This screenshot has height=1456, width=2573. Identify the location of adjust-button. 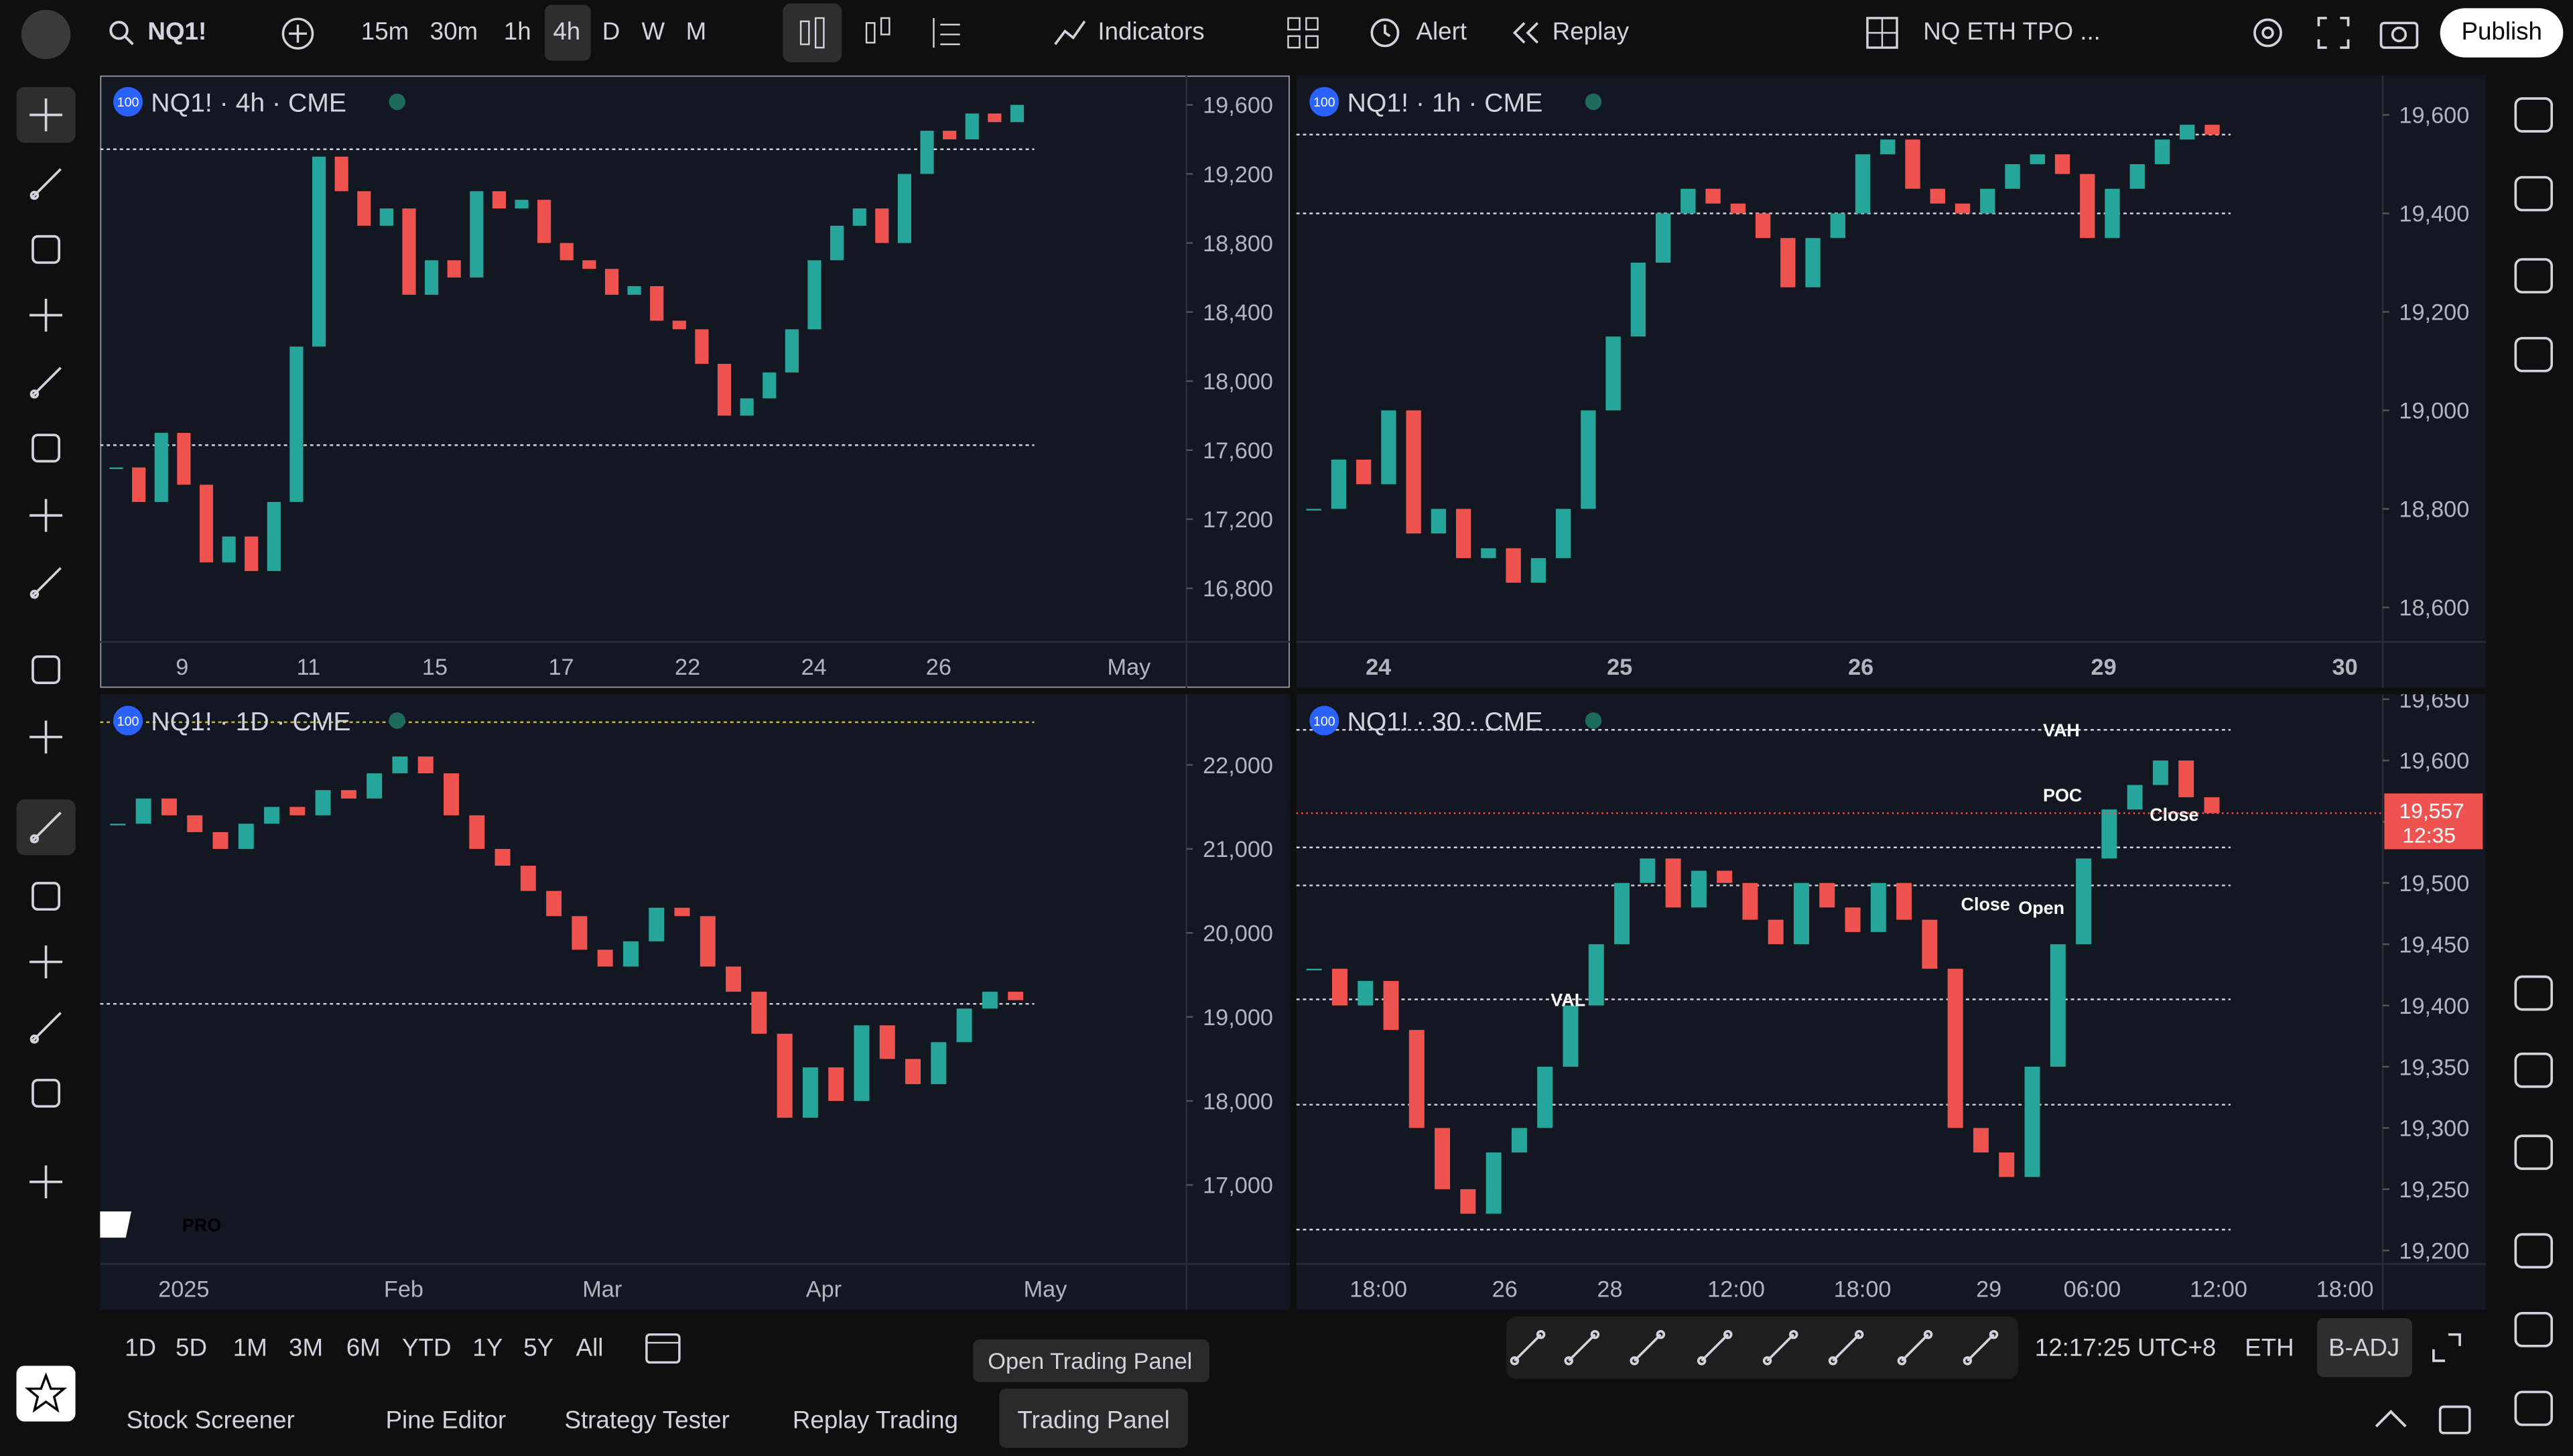
(2364, 1348).